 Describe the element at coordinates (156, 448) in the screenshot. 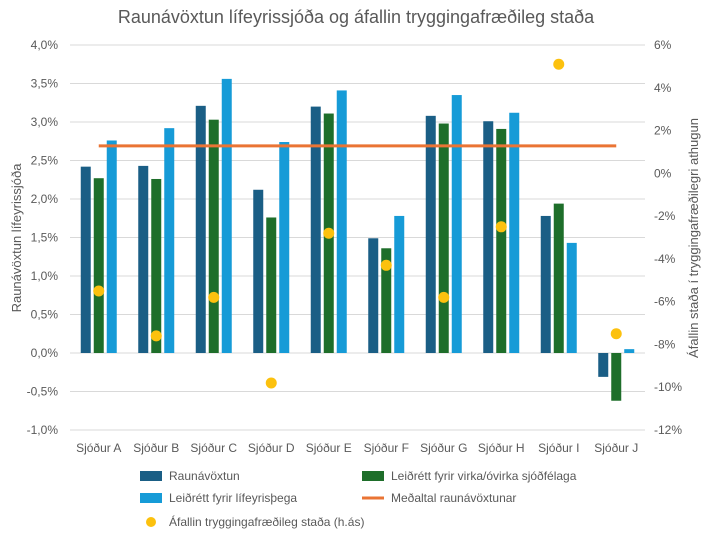

I see `x-tick-label: Sjóður B` at that location.